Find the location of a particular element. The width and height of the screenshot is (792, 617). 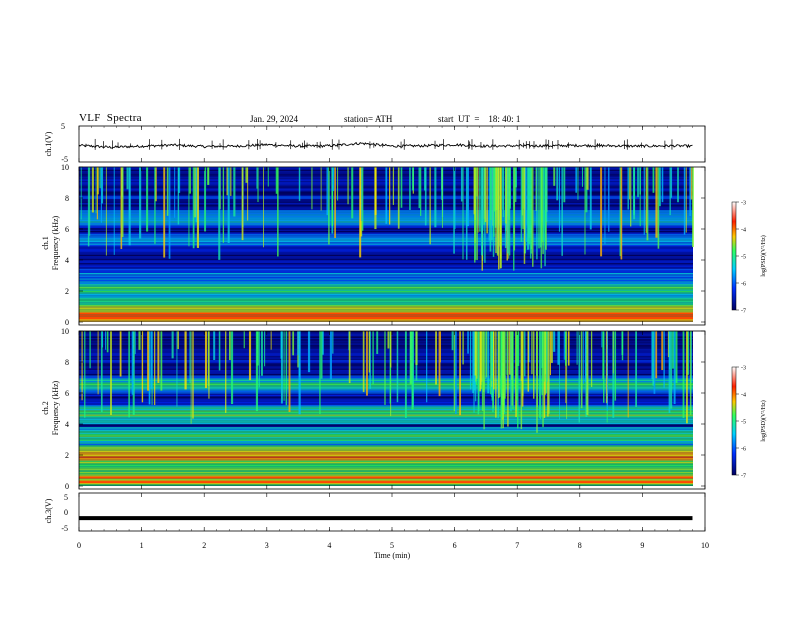

ch2-channel-label: ch.2 is located at coordinates (45, 408).